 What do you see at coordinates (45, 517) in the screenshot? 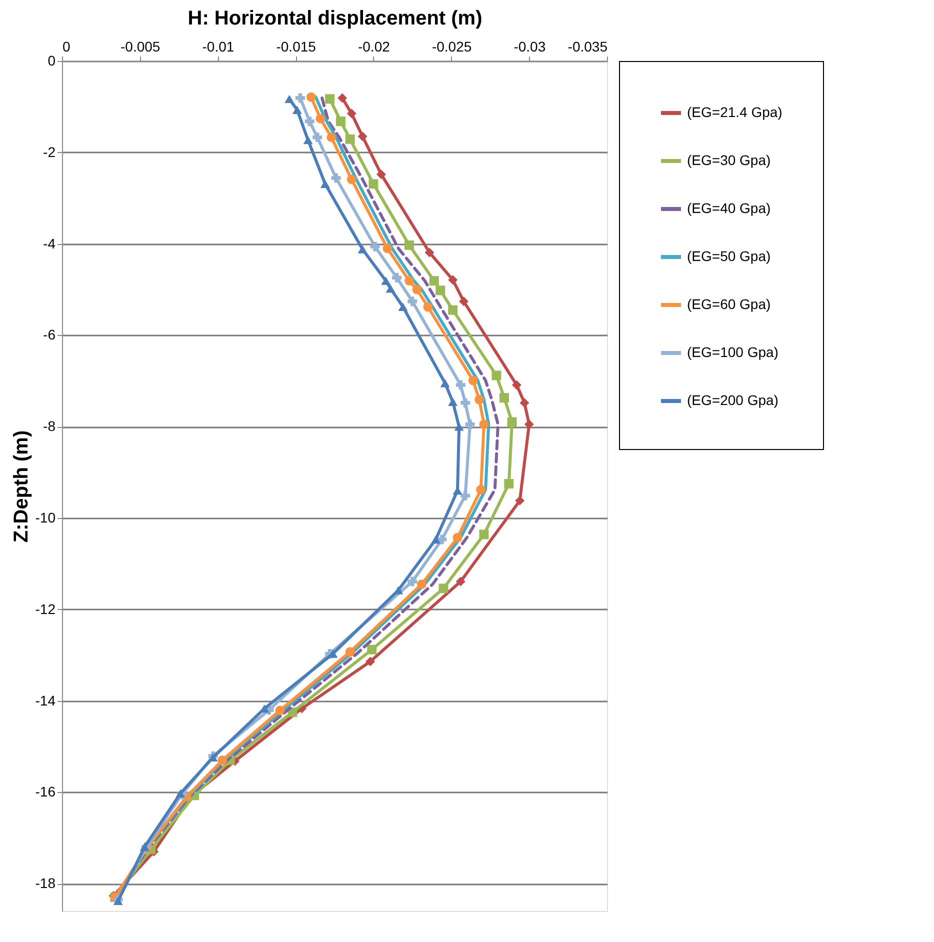
I see `y-tick-label: -10` at bounding box center [45, 517].